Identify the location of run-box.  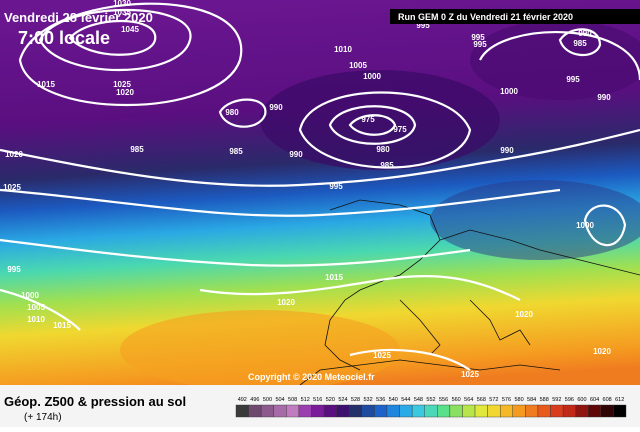
(515, 16).